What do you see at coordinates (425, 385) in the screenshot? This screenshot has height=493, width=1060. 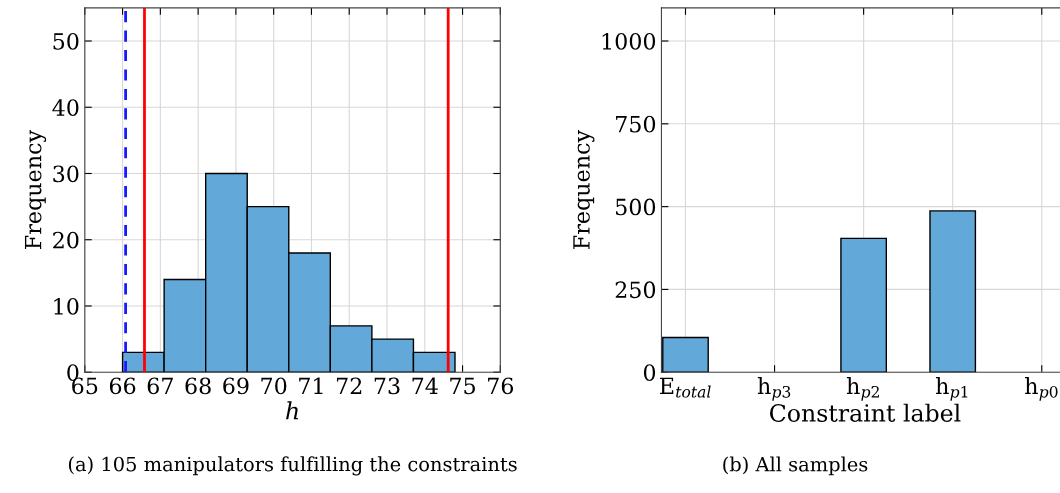 I see `x-tick-label: 74` at bounding box center [425, 385].